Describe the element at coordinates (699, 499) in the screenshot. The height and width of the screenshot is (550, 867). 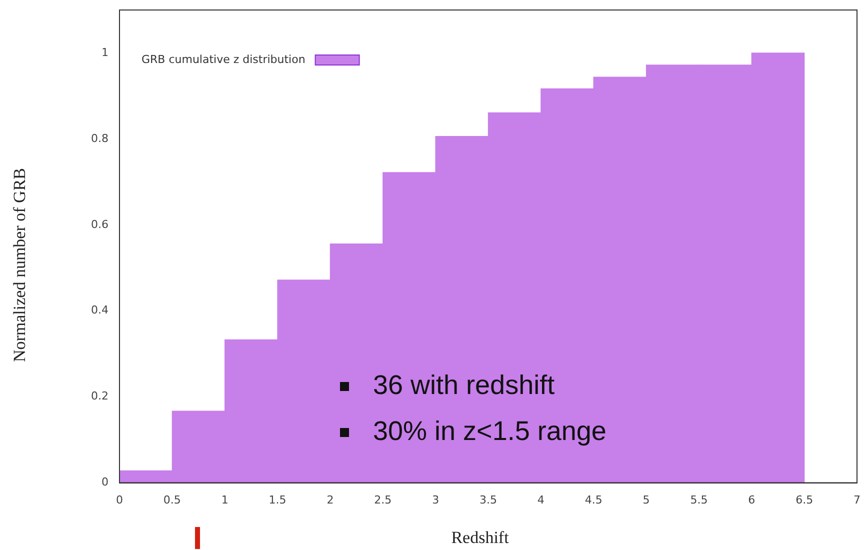
I see `x-tick-label: 5.5` at that location.